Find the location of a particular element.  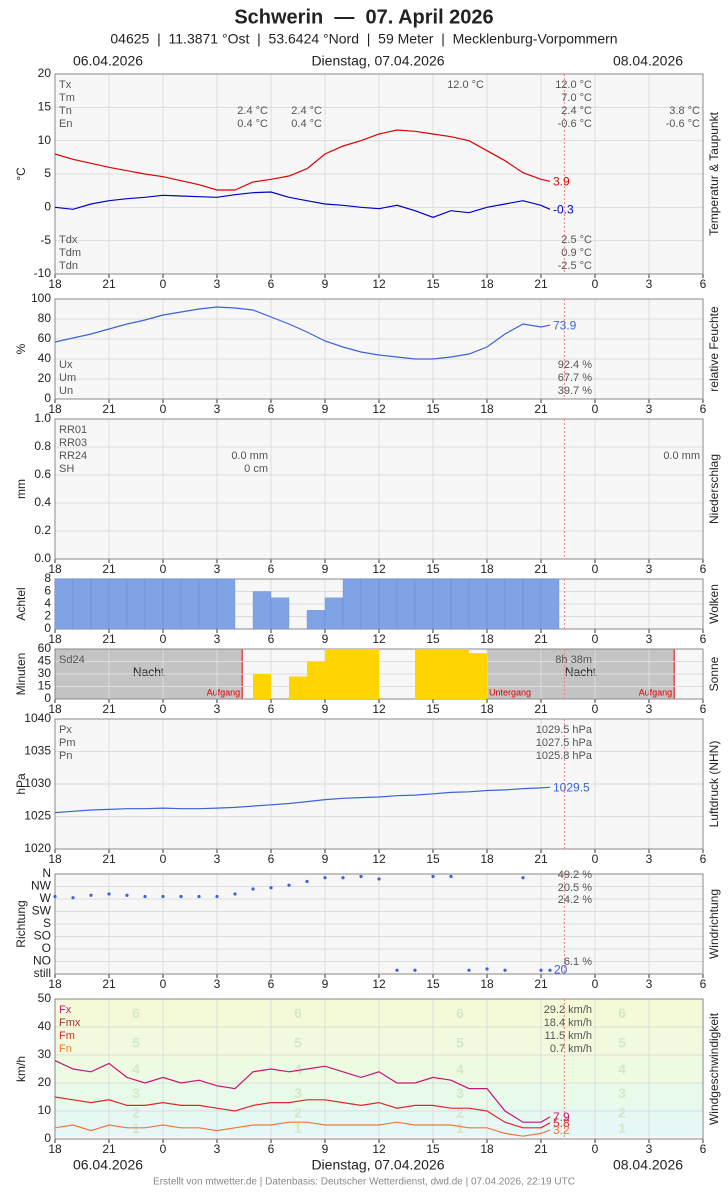

sun-event-label: Untergang is located at coordinates (510, 692).